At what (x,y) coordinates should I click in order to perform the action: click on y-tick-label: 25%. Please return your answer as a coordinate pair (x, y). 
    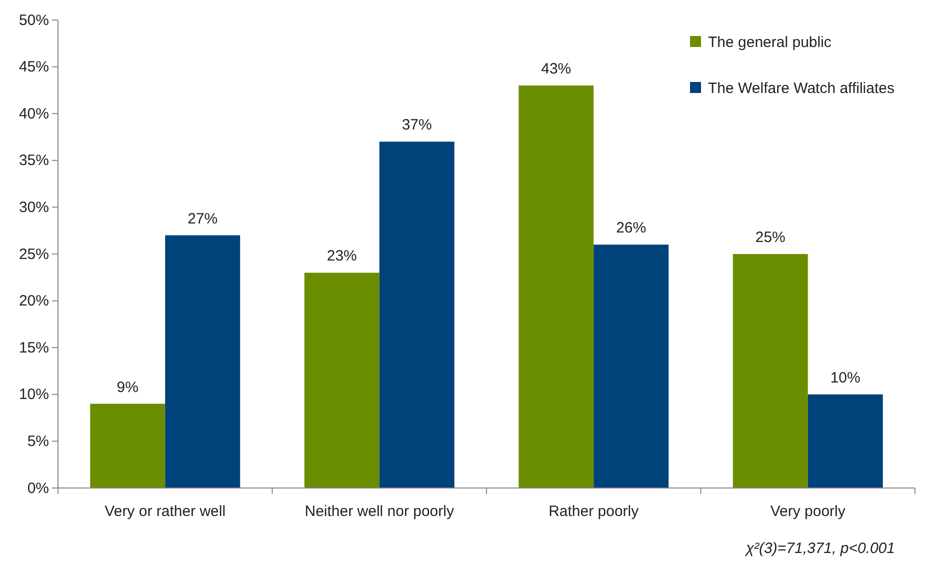
    Looking at the image, I should click on (33, 254).